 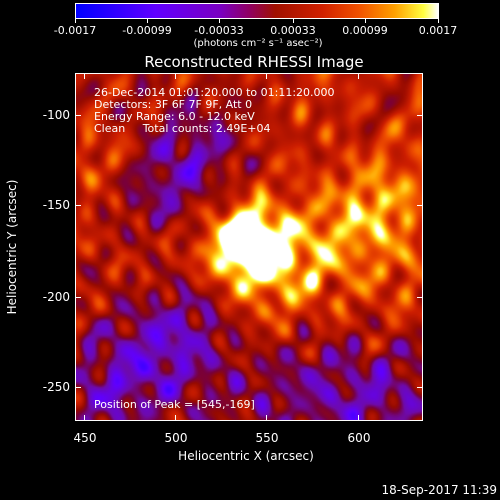 What do you see at coordinates (246, 456) in the screenshot?
I see `x-axis-label: Heliocentric X (arcsec)` at bounding box center [246, 456].